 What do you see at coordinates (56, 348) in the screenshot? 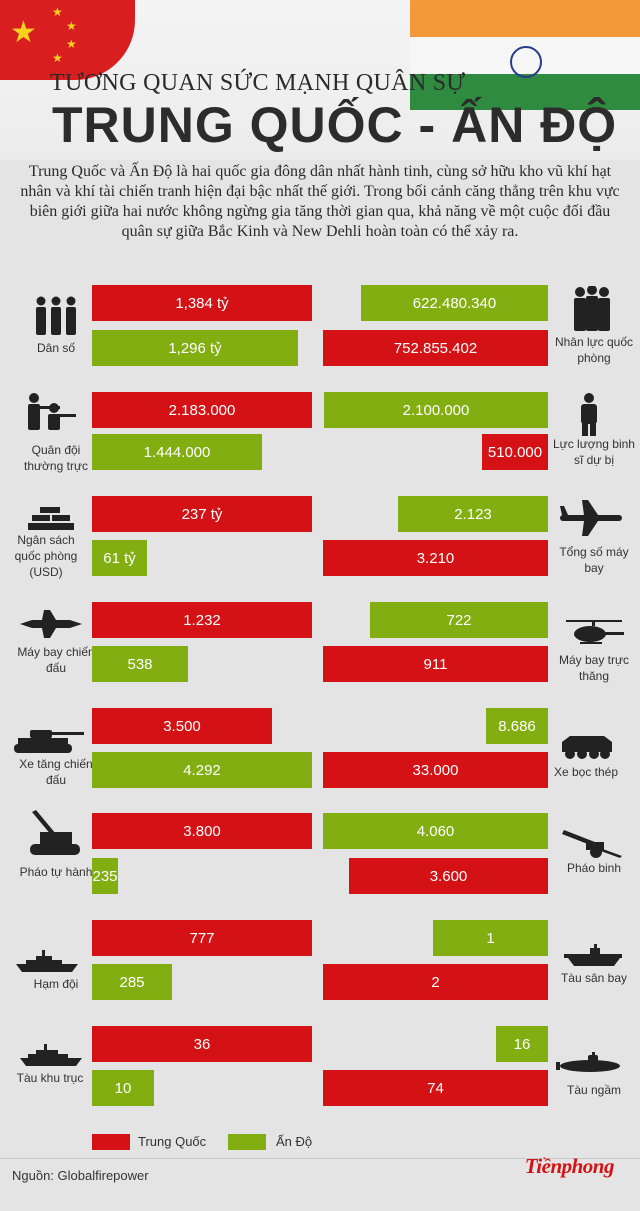
I see `label-dan-so: Dân số` at bounding box center [56, 348].